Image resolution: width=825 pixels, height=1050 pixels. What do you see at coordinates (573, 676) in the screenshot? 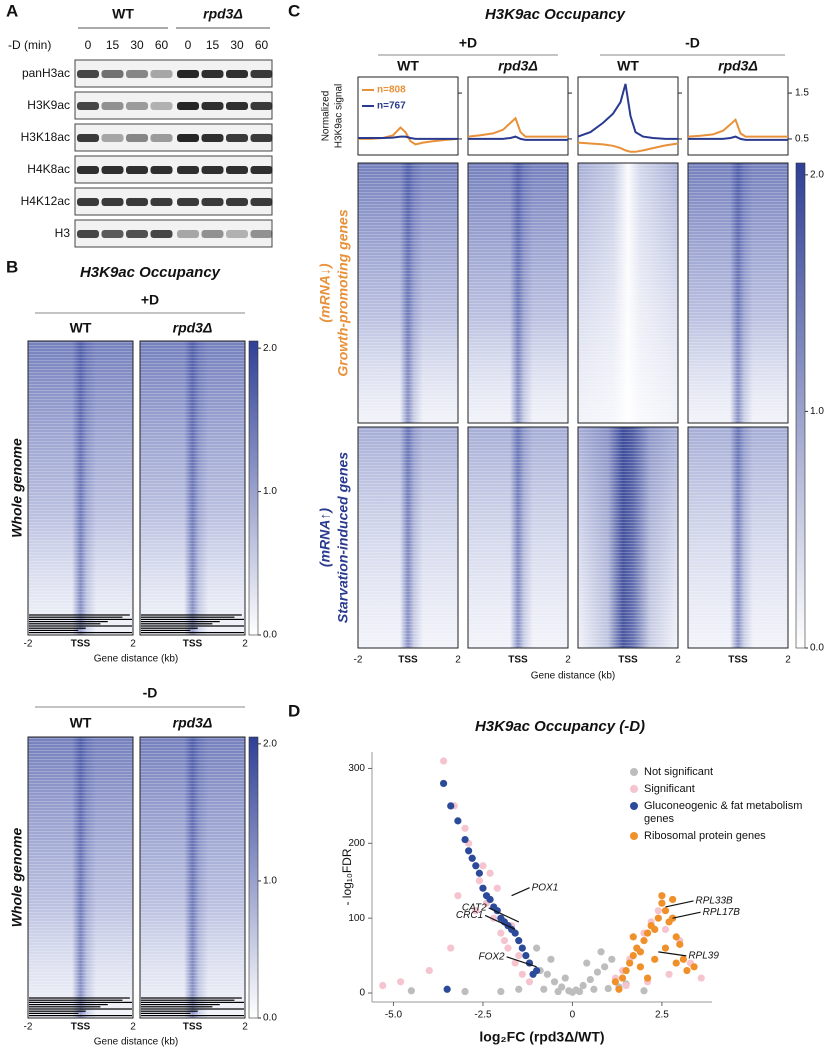
I see `x-axis-title: Gene distance (kb)` at bounding box center [573, 676].